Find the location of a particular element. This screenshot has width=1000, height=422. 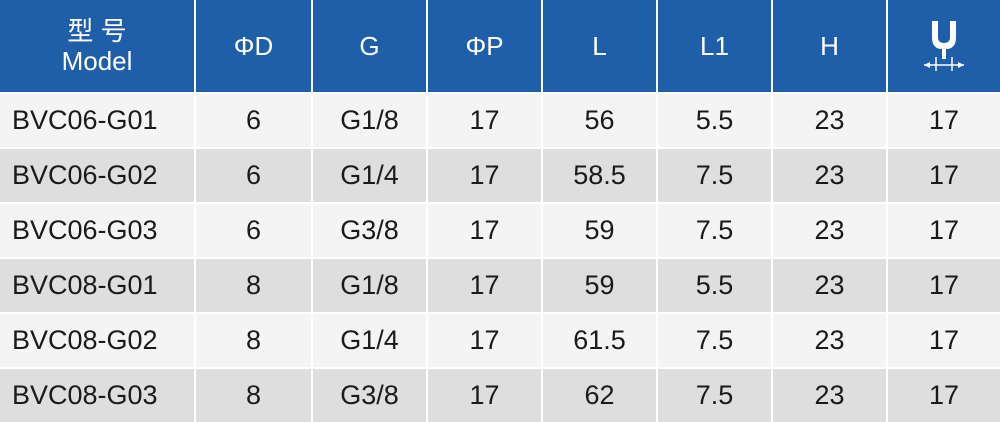

header-text: Model is located at coordinates (97, 61).